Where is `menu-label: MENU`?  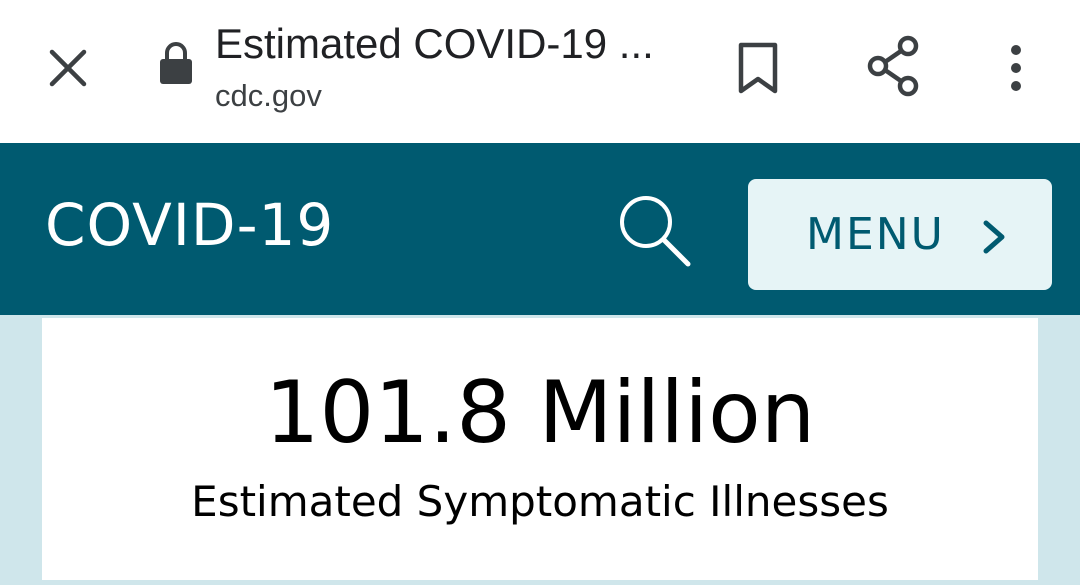 menu-label: MENU is located at coordinates (875, 234).